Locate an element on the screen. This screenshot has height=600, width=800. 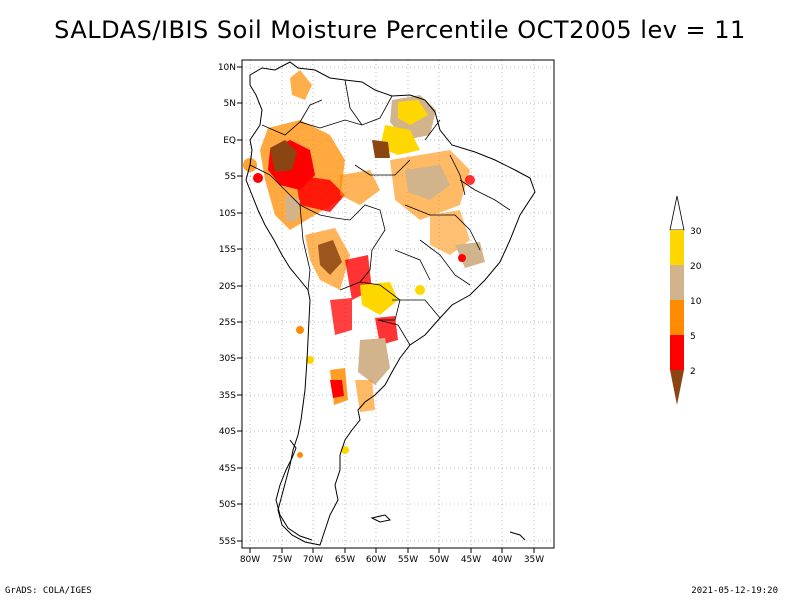
borders is located at coordinates (380, 212).